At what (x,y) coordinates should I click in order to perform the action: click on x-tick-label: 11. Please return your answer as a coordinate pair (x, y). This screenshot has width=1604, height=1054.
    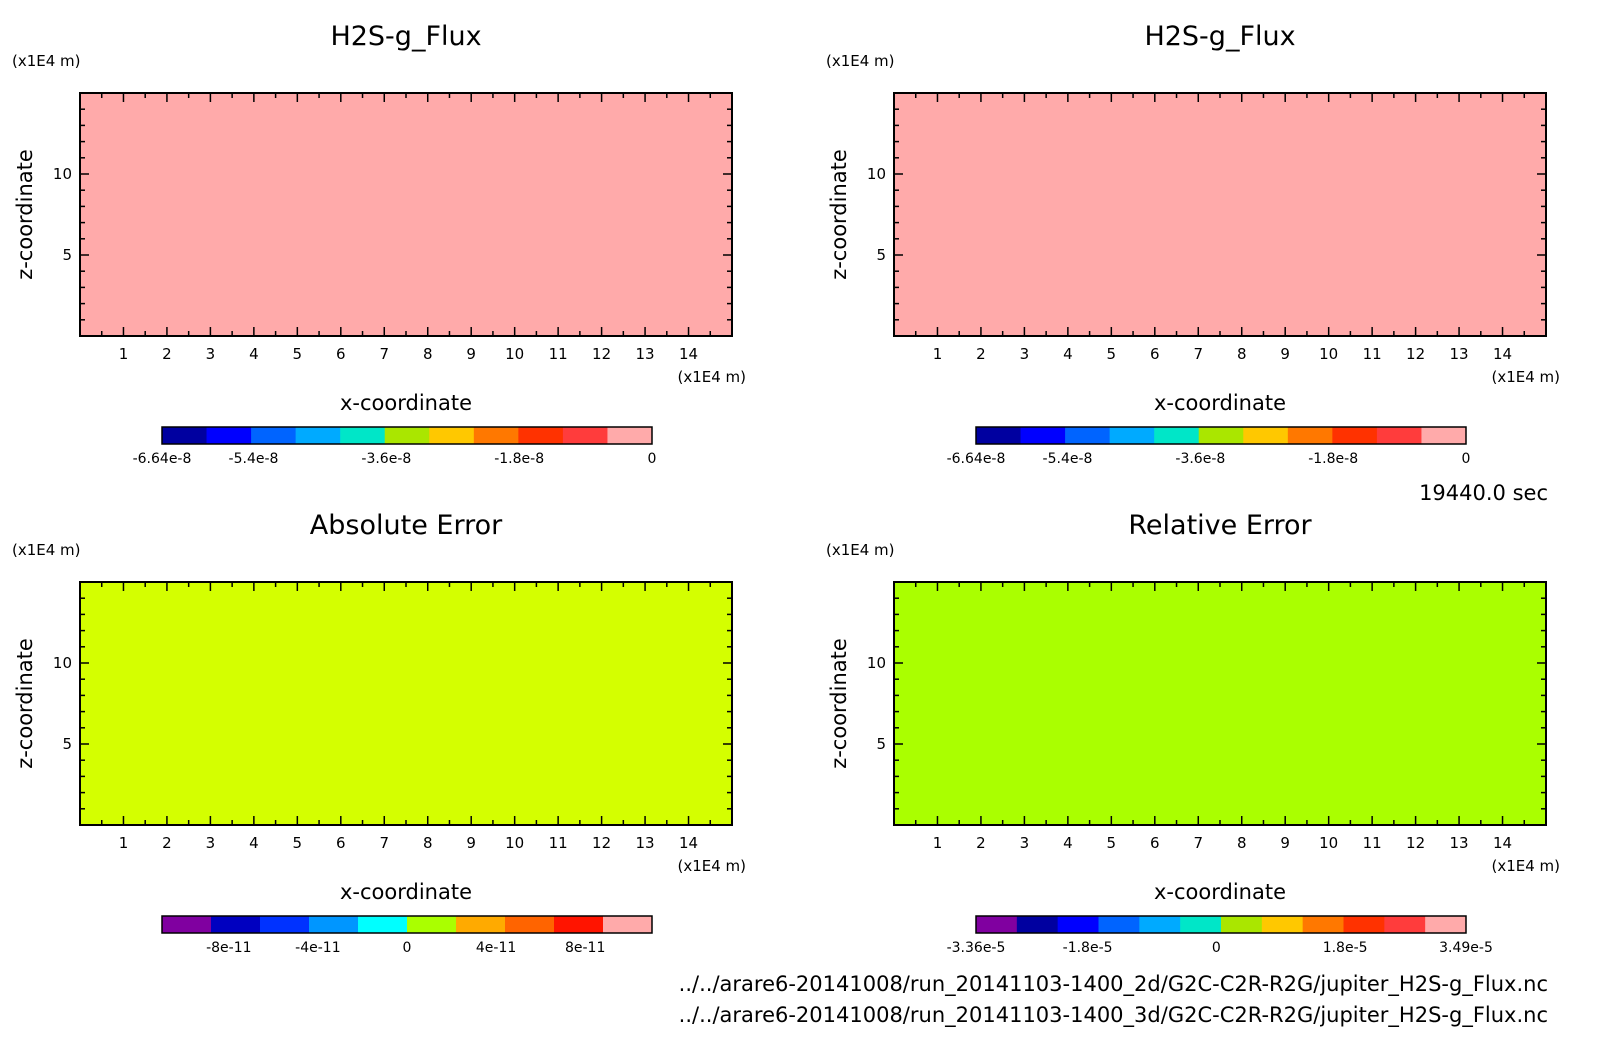
    Looking at the image, I should click on (1372, 354).